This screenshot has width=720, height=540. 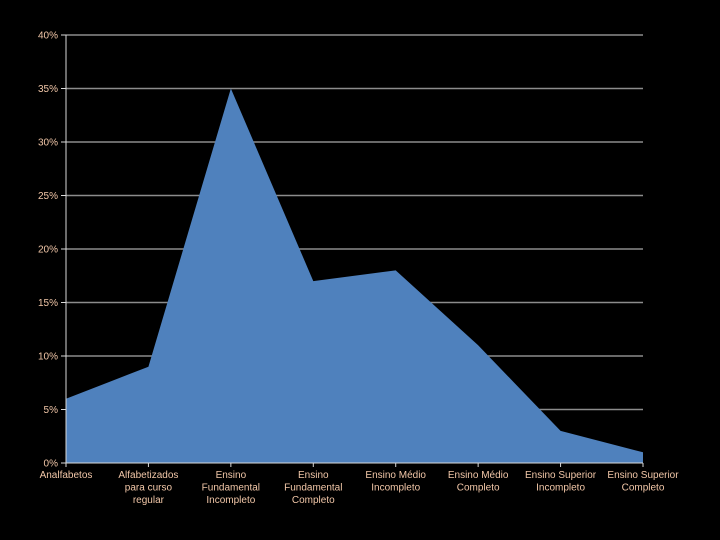 I want to click on y-axis-tick-labels: 0% 5% 10% 15% 20% 25% 30% 35% 40%, so click(x=48, y=250).